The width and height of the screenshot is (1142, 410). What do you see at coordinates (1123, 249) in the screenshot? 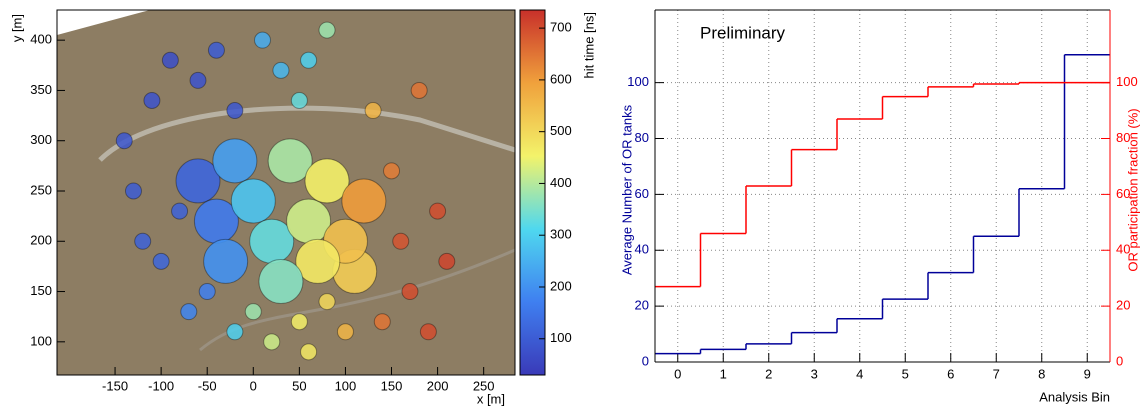
I see `y2-tick-label: 40` at bounding box center [1123, 249].